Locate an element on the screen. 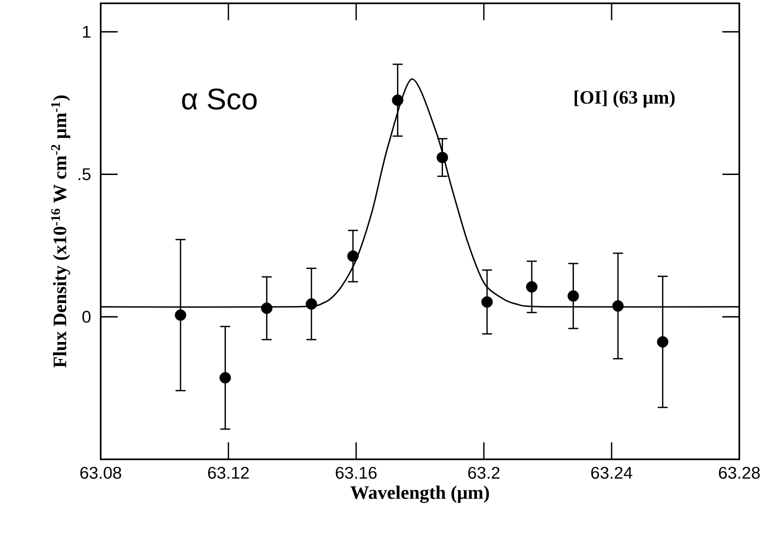  y-tick-label: 1 is located at coordinates (86, 32).